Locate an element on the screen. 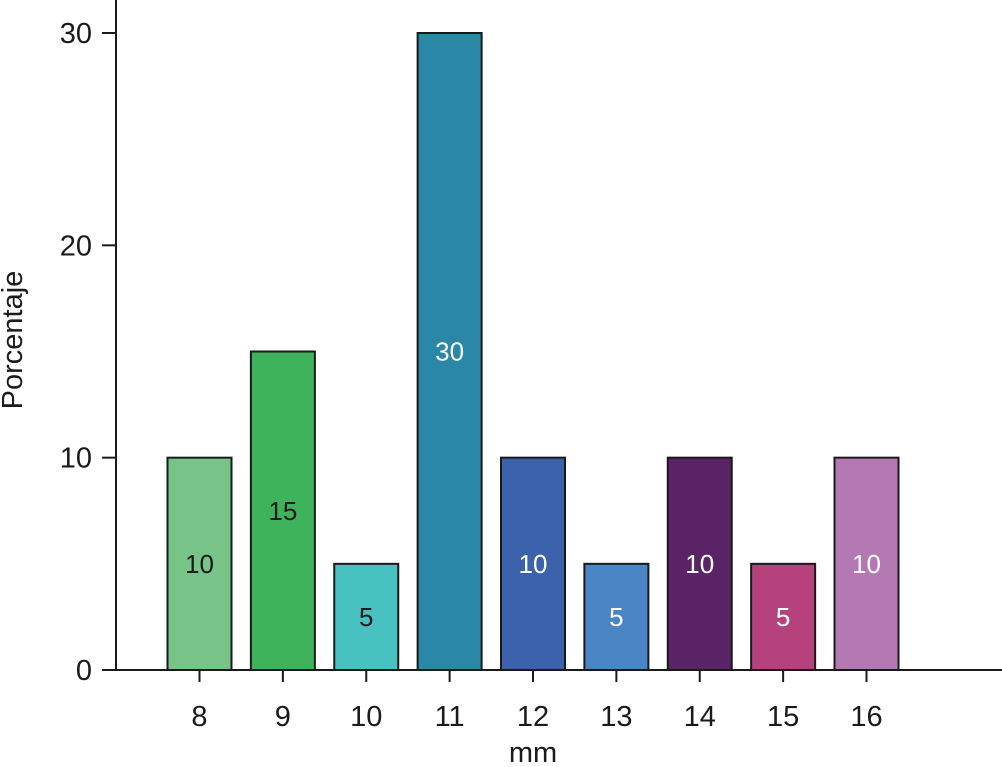  bar-label-10: 5 is located at coordinates (366, 617).